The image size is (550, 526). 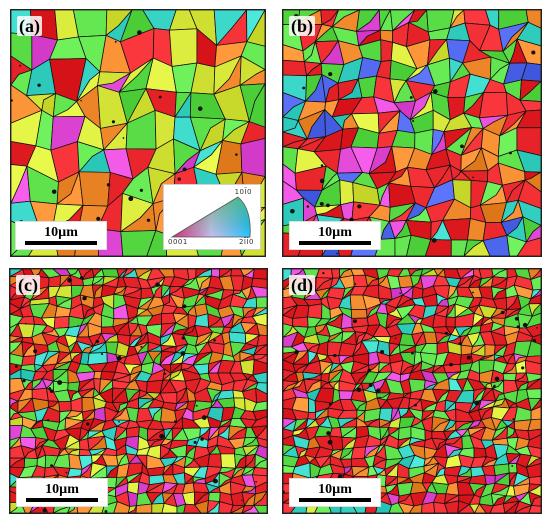 I want to click on panel-label-c: (c), so click(x=28, y=285).